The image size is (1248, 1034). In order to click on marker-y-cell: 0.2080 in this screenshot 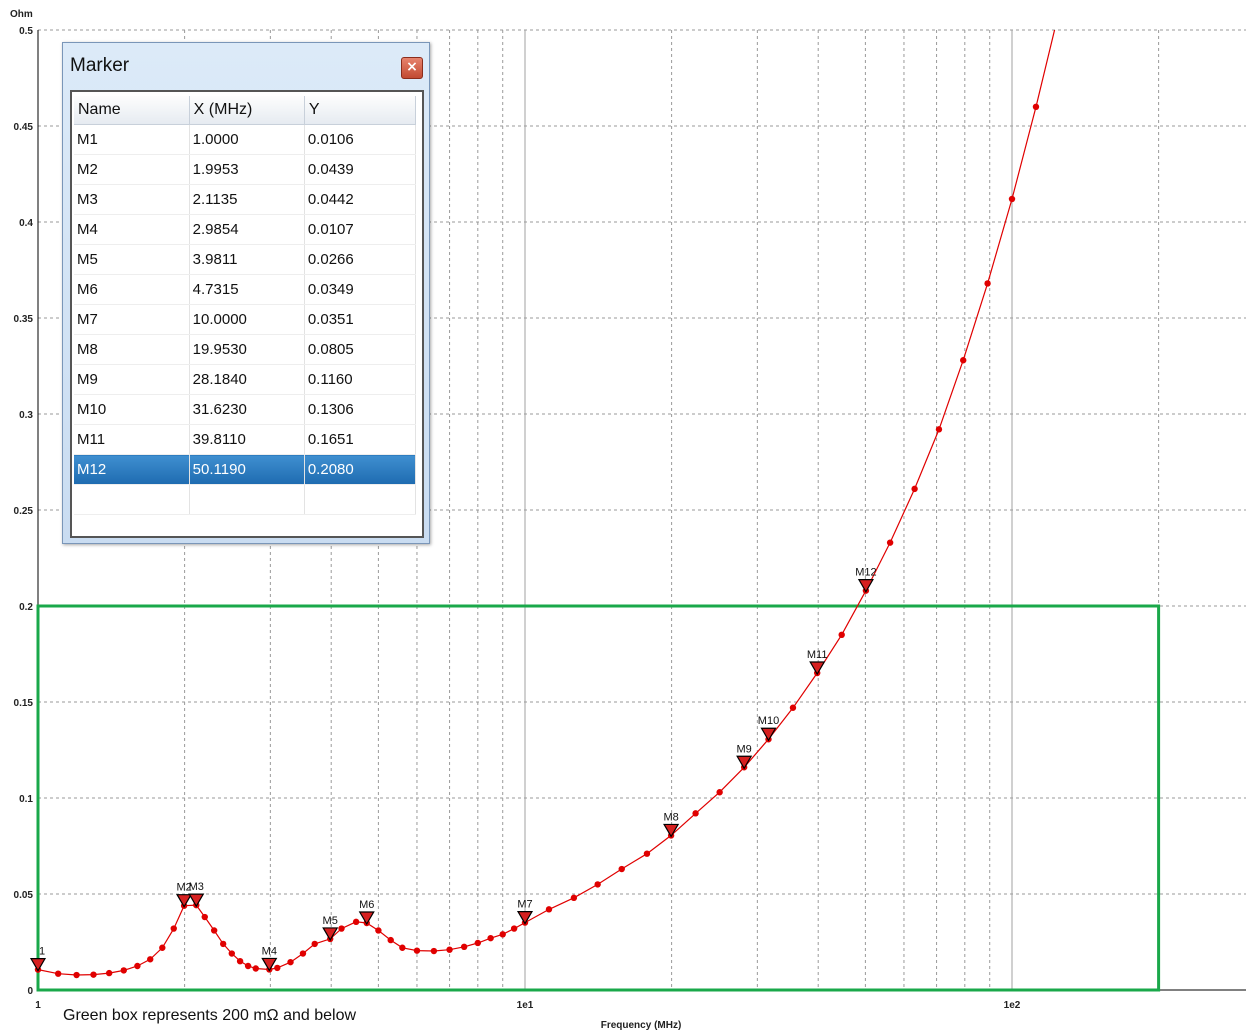, I will do `click(360, 469)`.